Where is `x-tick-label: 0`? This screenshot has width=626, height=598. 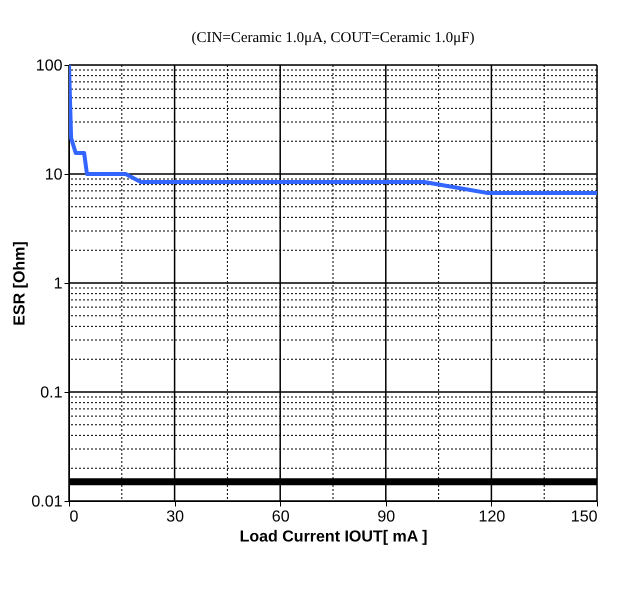
x-tick-label: 0 is located at coordinates (74, 517).